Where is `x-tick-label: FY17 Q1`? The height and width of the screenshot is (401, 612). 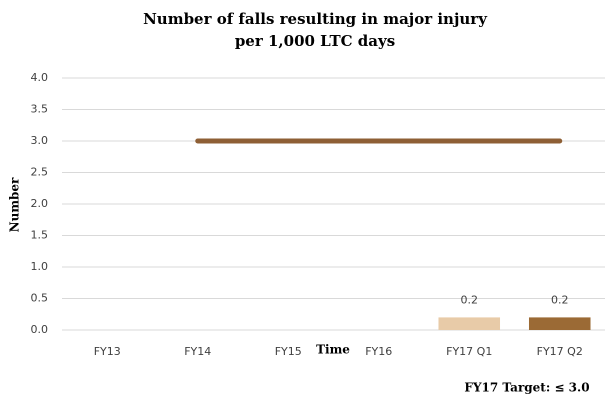 x-tick-label: FY17 Q1 is located at coordinates (469, 351).